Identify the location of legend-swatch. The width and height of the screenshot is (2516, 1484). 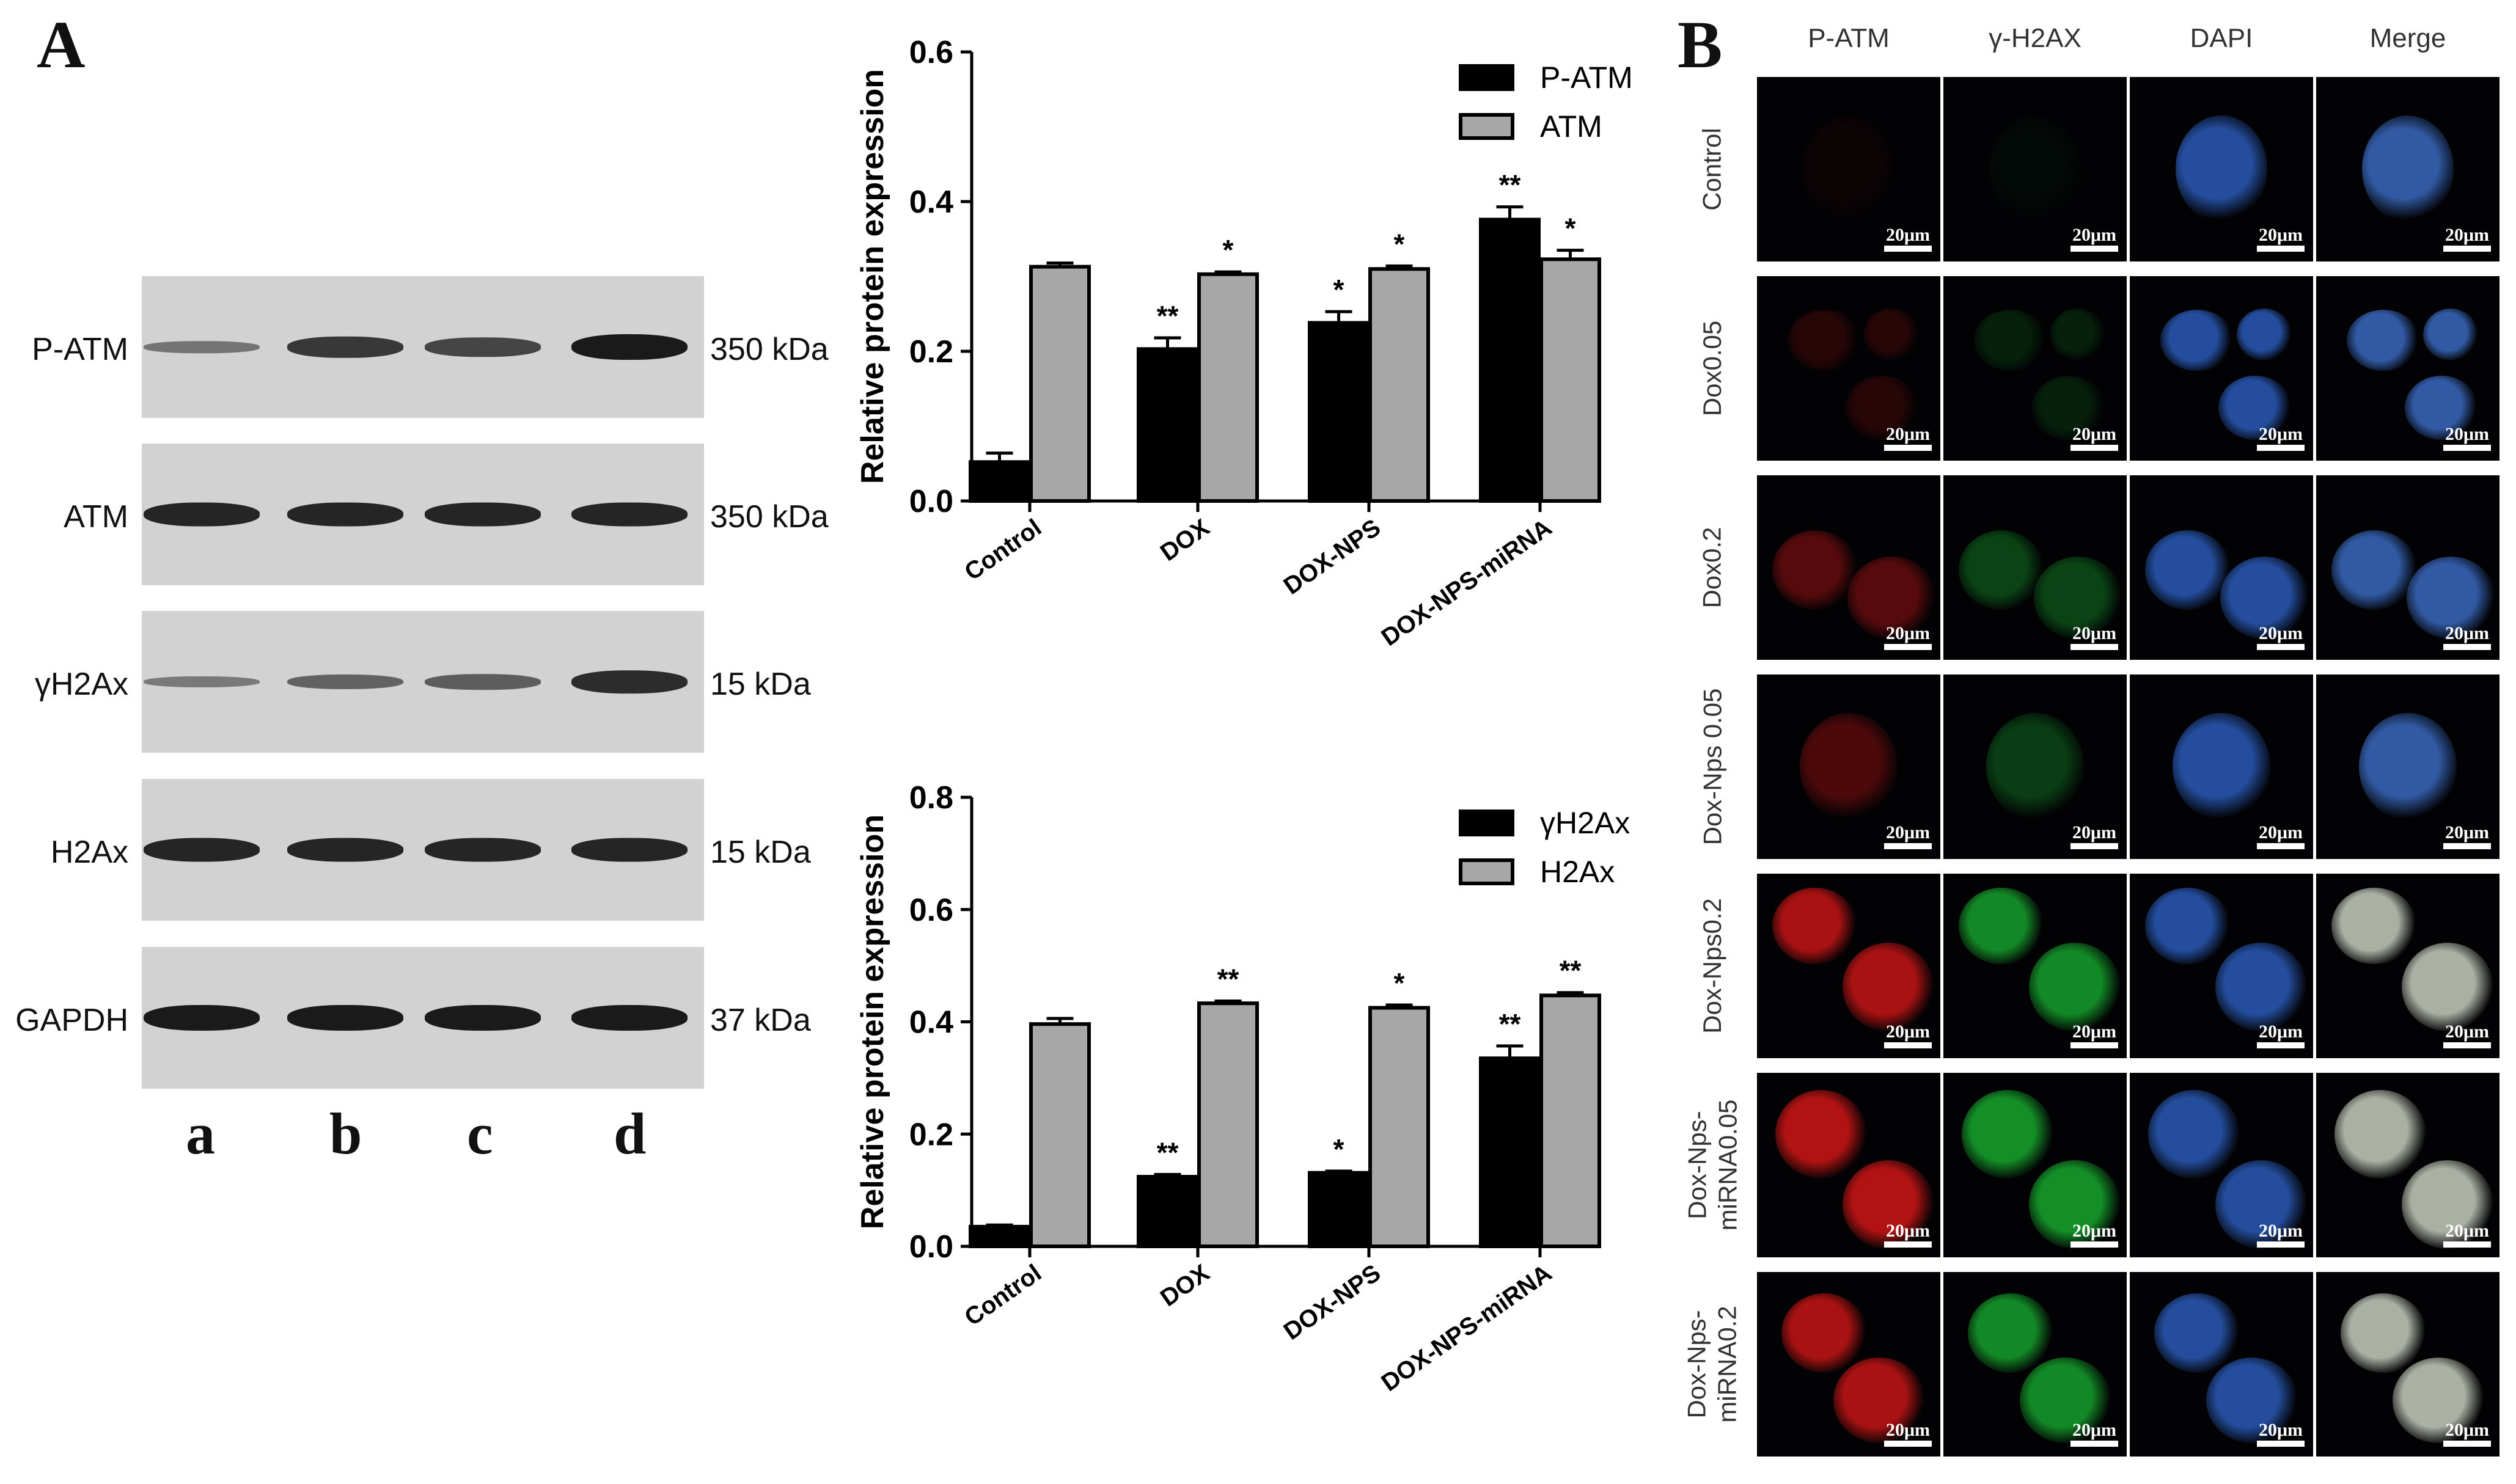
(1486, 823).